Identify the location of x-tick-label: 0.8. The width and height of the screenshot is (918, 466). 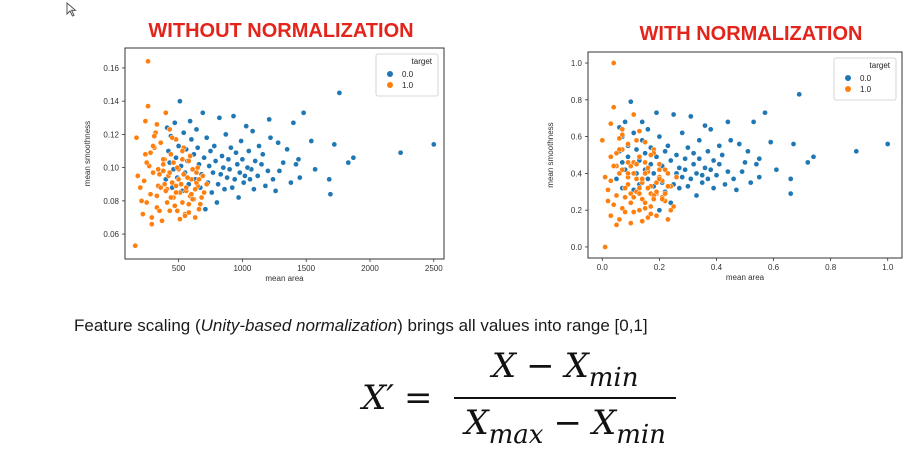
(831, 267).